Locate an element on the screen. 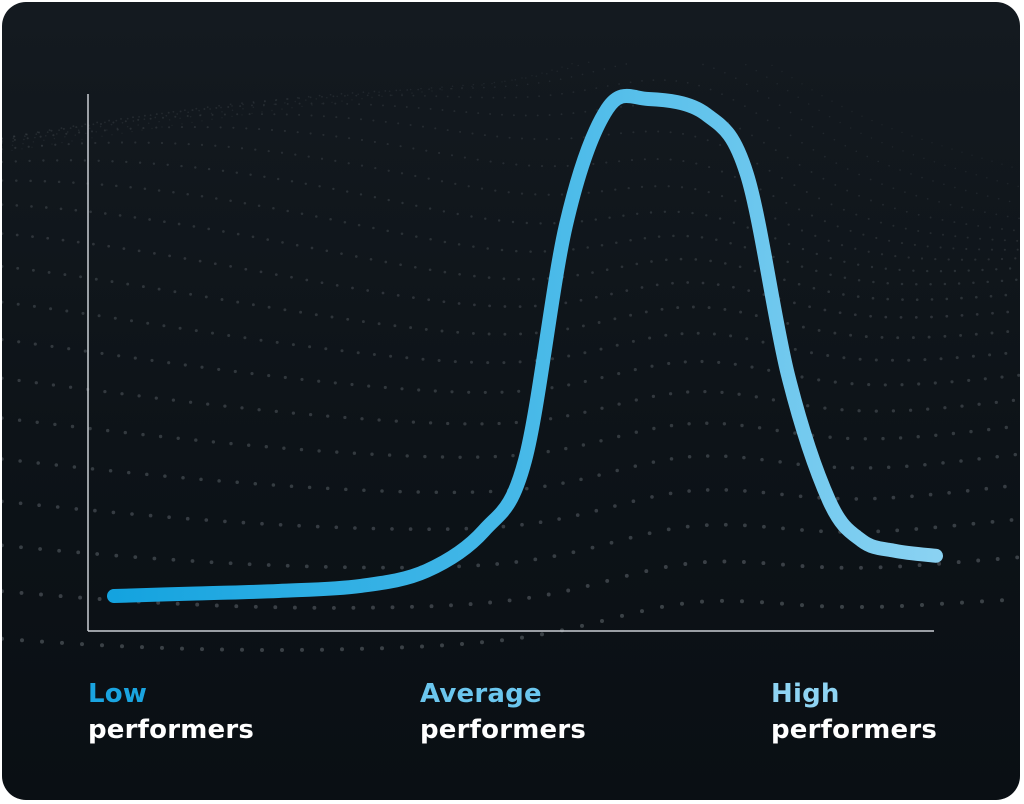  category-text-low: performers is located at coordinates (171, 730).